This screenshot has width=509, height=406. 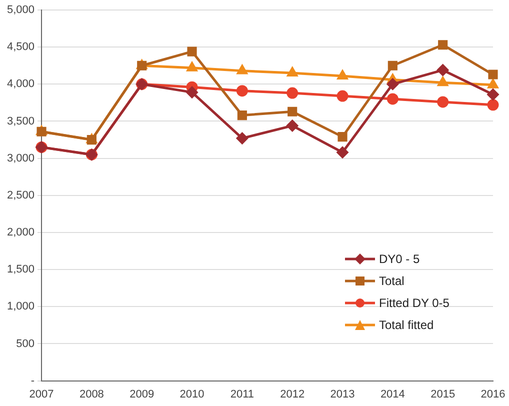 What do you see at coordinates (20, 158) in the screenshot?
I see `y-tick-label: 3,000` at bounding box center [20, 158].